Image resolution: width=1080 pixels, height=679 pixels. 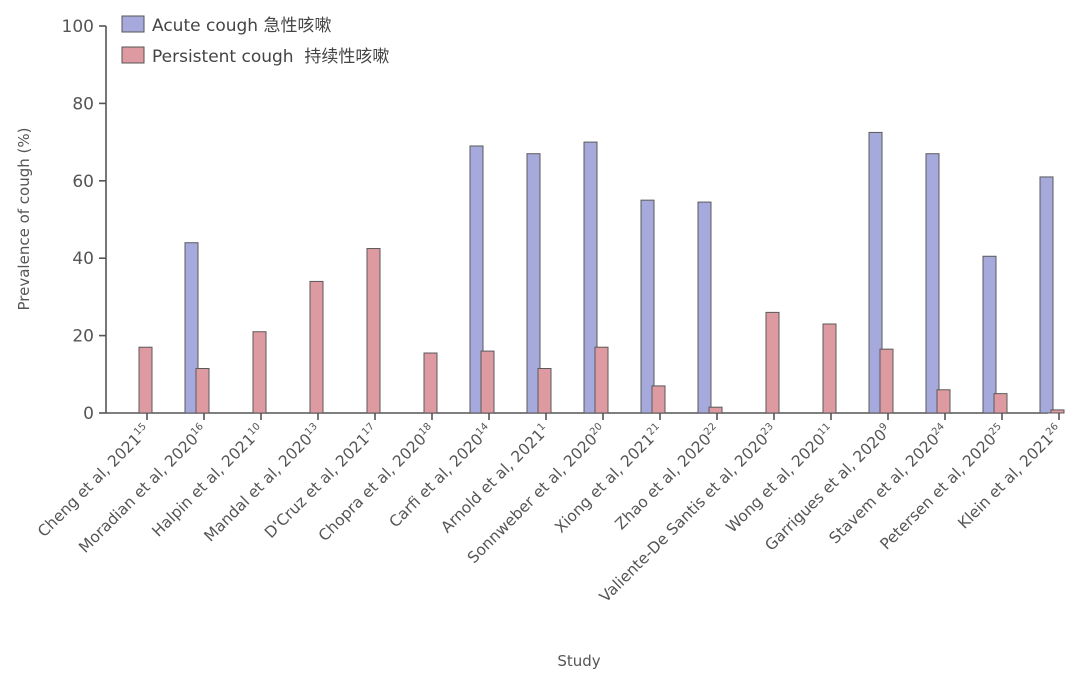 I want to click on y-tick-label: 60, so click(x=83, y=182).